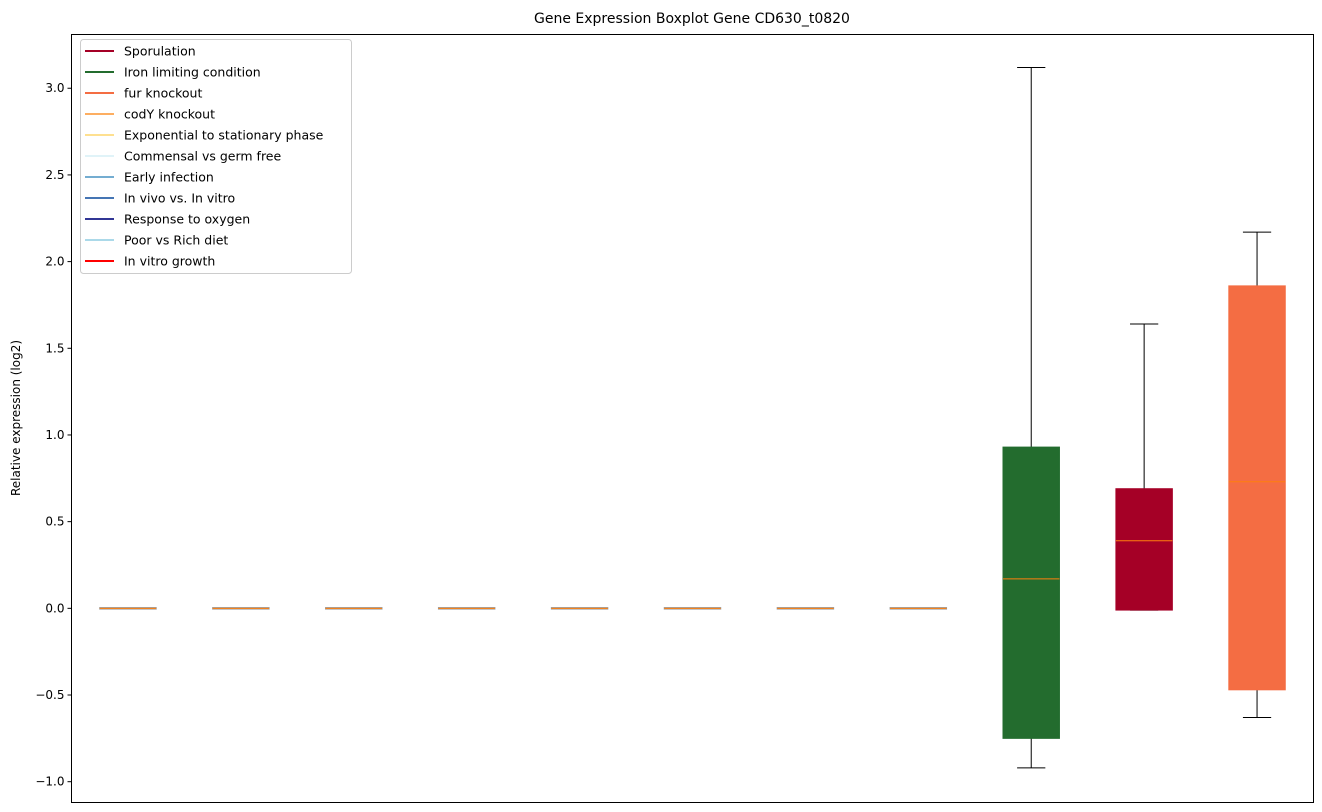  I want to click on legend-label: fur knockout, so click(163, 93).